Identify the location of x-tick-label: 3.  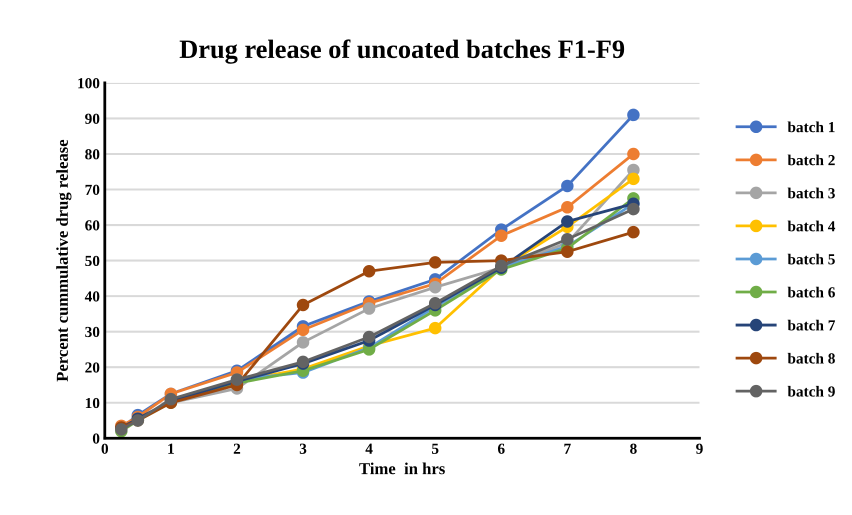
(303, 449).